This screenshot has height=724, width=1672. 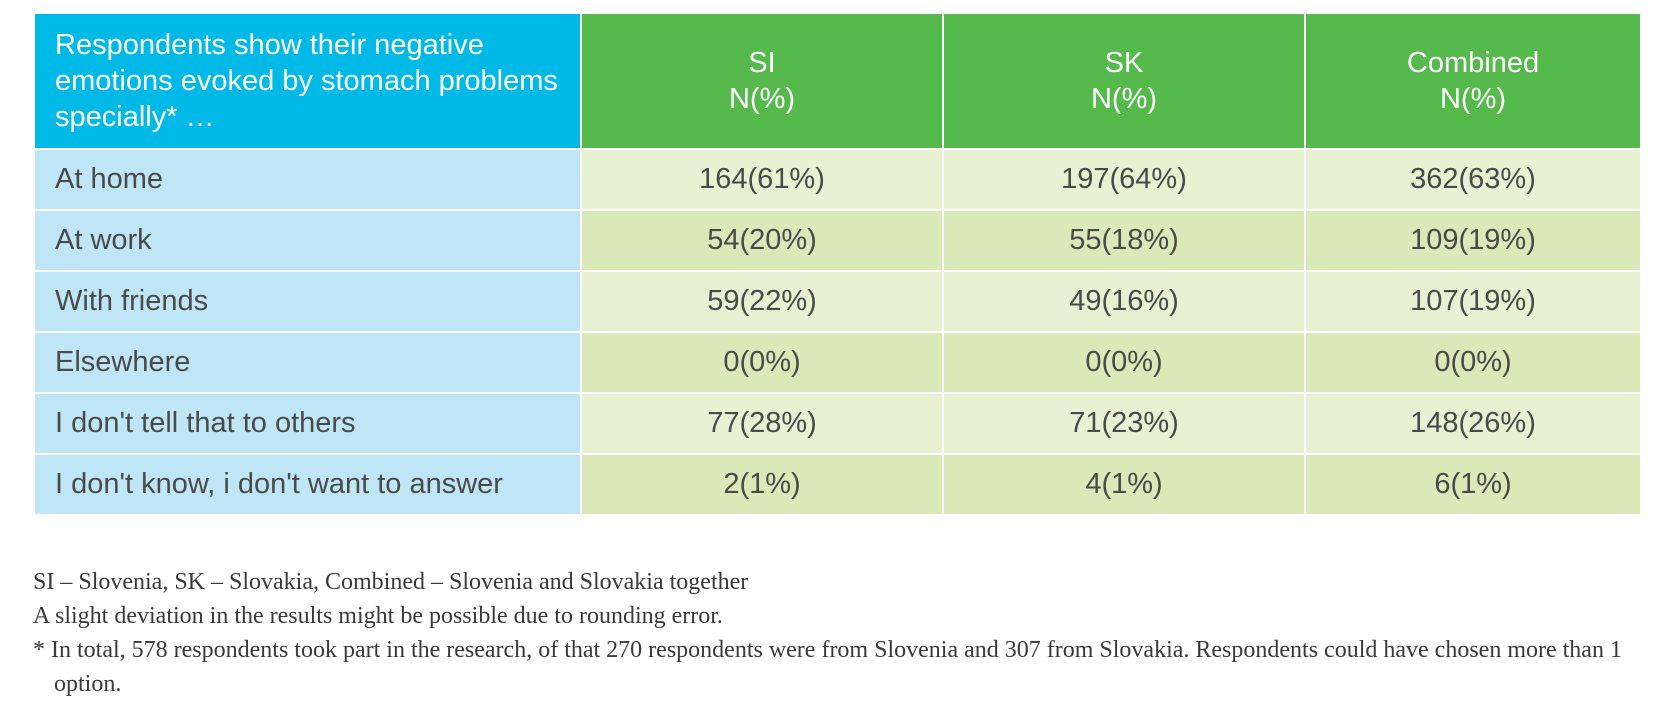 What do you see at coordinates (1473, 240) in the screenshot?
I see `cell-combined: 109(19%)` at bounding box center [1473, 240].